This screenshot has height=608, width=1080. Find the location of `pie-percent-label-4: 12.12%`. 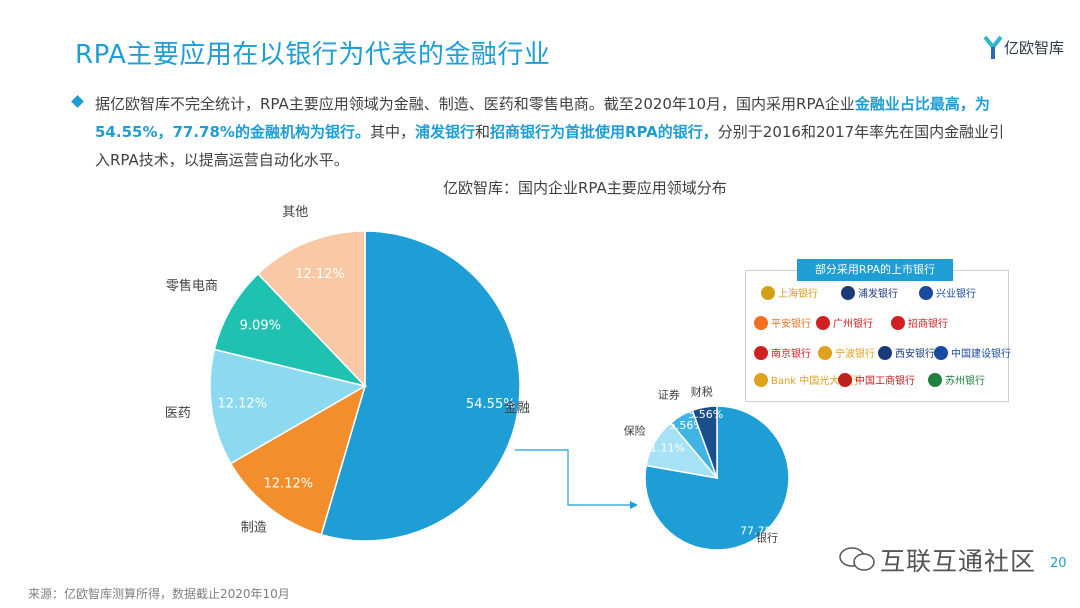

pie-percent-label-4: 12.12% is located at coordinates (320, 274).